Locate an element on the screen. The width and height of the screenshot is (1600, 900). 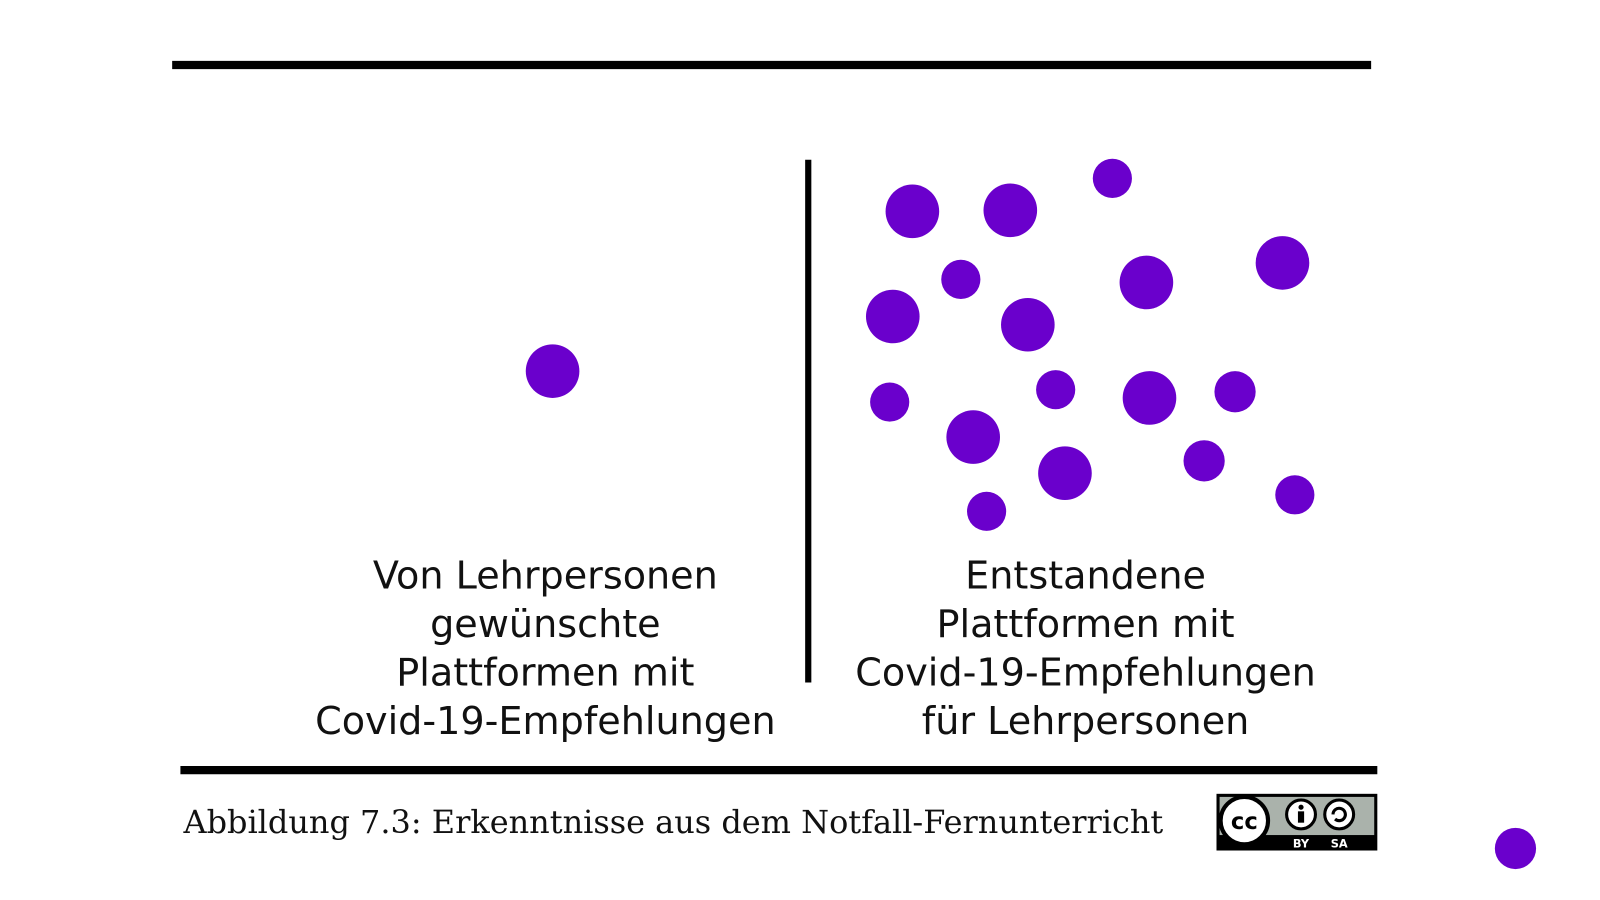
left-label-line: Plattformen mit is located at coordinates (545, 673).